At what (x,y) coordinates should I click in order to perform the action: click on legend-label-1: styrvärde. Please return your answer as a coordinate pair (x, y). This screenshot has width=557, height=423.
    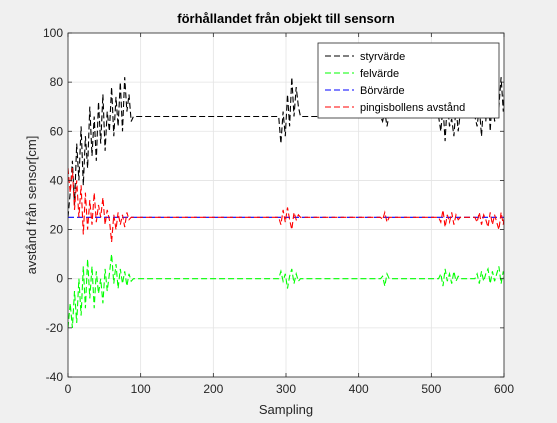
    Looking at the image, I should click on (382, 57).